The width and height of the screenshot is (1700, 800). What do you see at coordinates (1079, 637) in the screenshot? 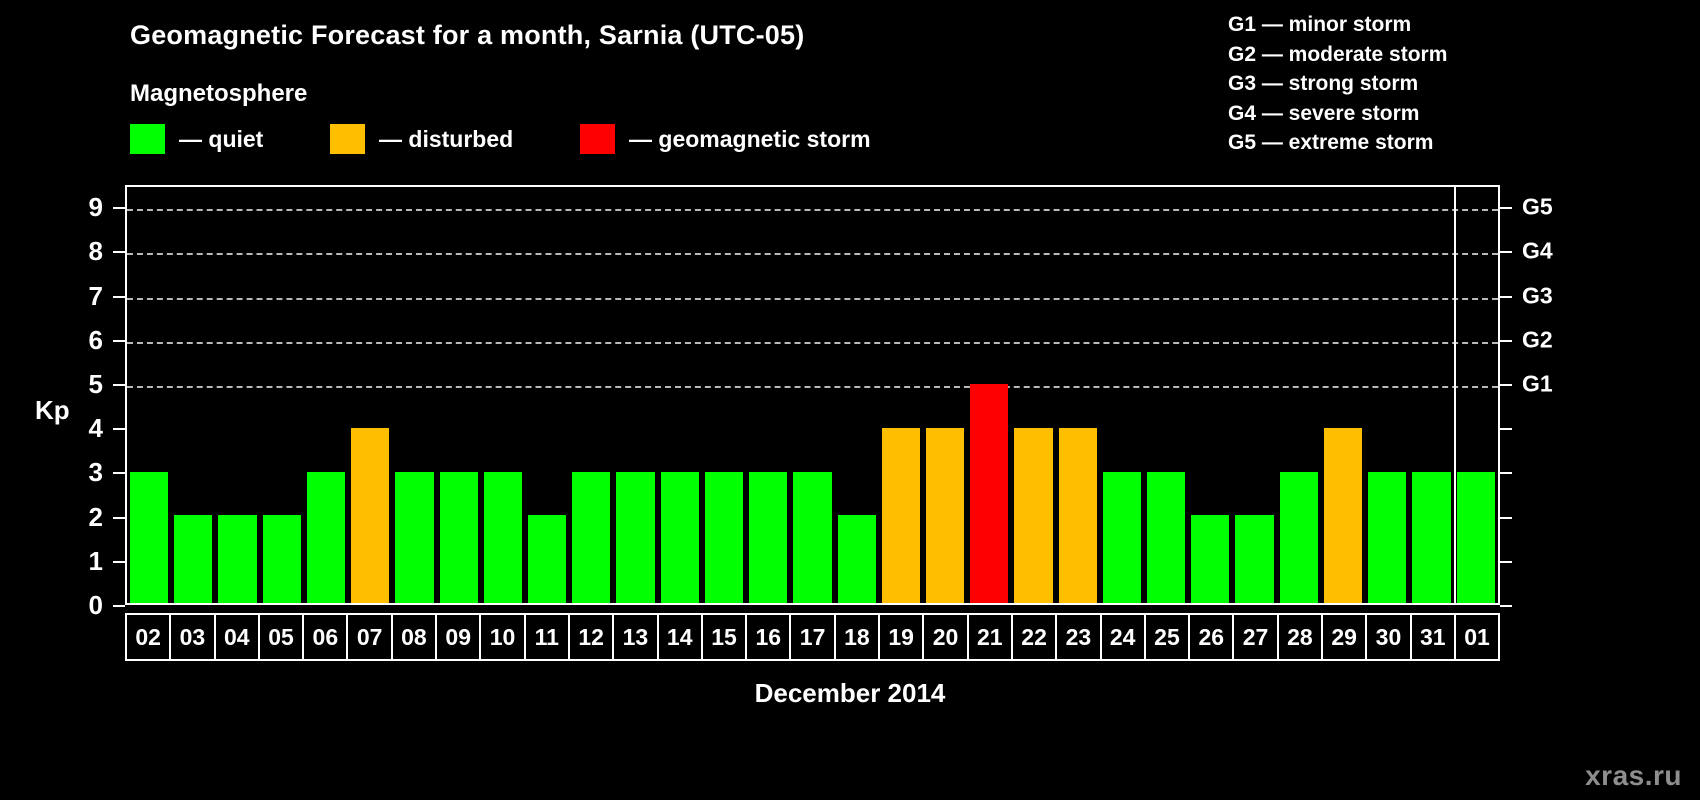
I see `date-label-23: 23` at bounding box center [1079, 637].